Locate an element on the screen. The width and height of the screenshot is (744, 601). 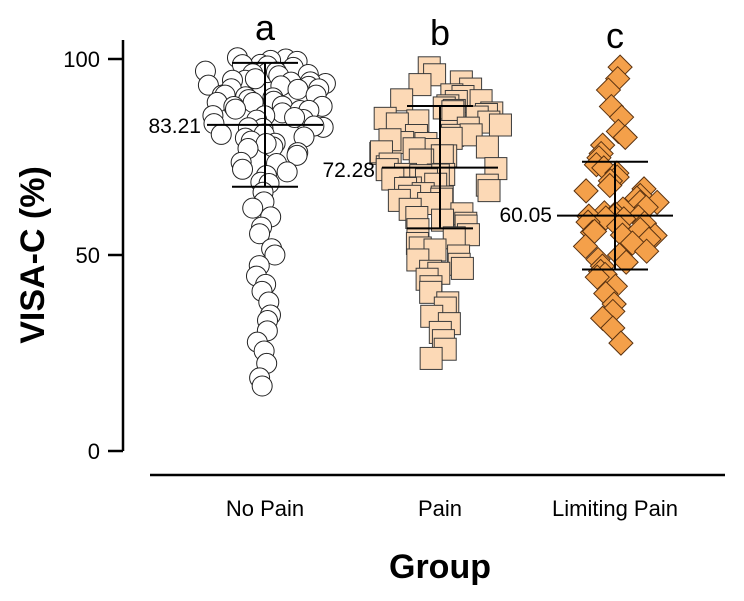
points-limiting-pain is located at coordinates (621, 205).